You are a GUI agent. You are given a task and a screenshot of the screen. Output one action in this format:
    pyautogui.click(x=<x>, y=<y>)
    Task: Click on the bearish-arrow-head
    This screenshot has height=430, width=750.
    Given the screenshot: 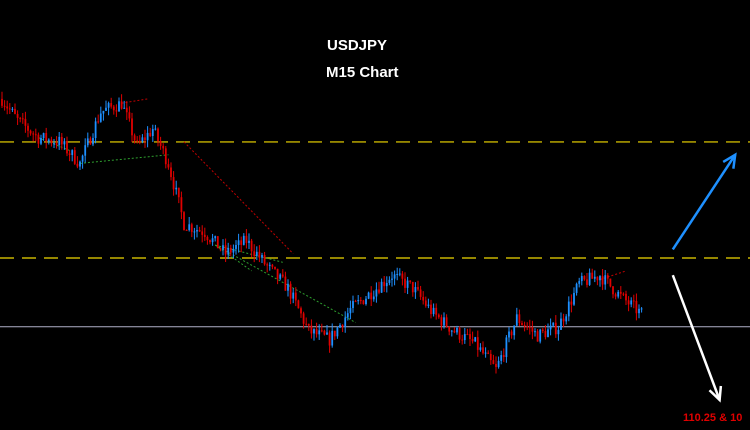 What is the action you would take?
    pyautogui.click(x=715, y=394)
    